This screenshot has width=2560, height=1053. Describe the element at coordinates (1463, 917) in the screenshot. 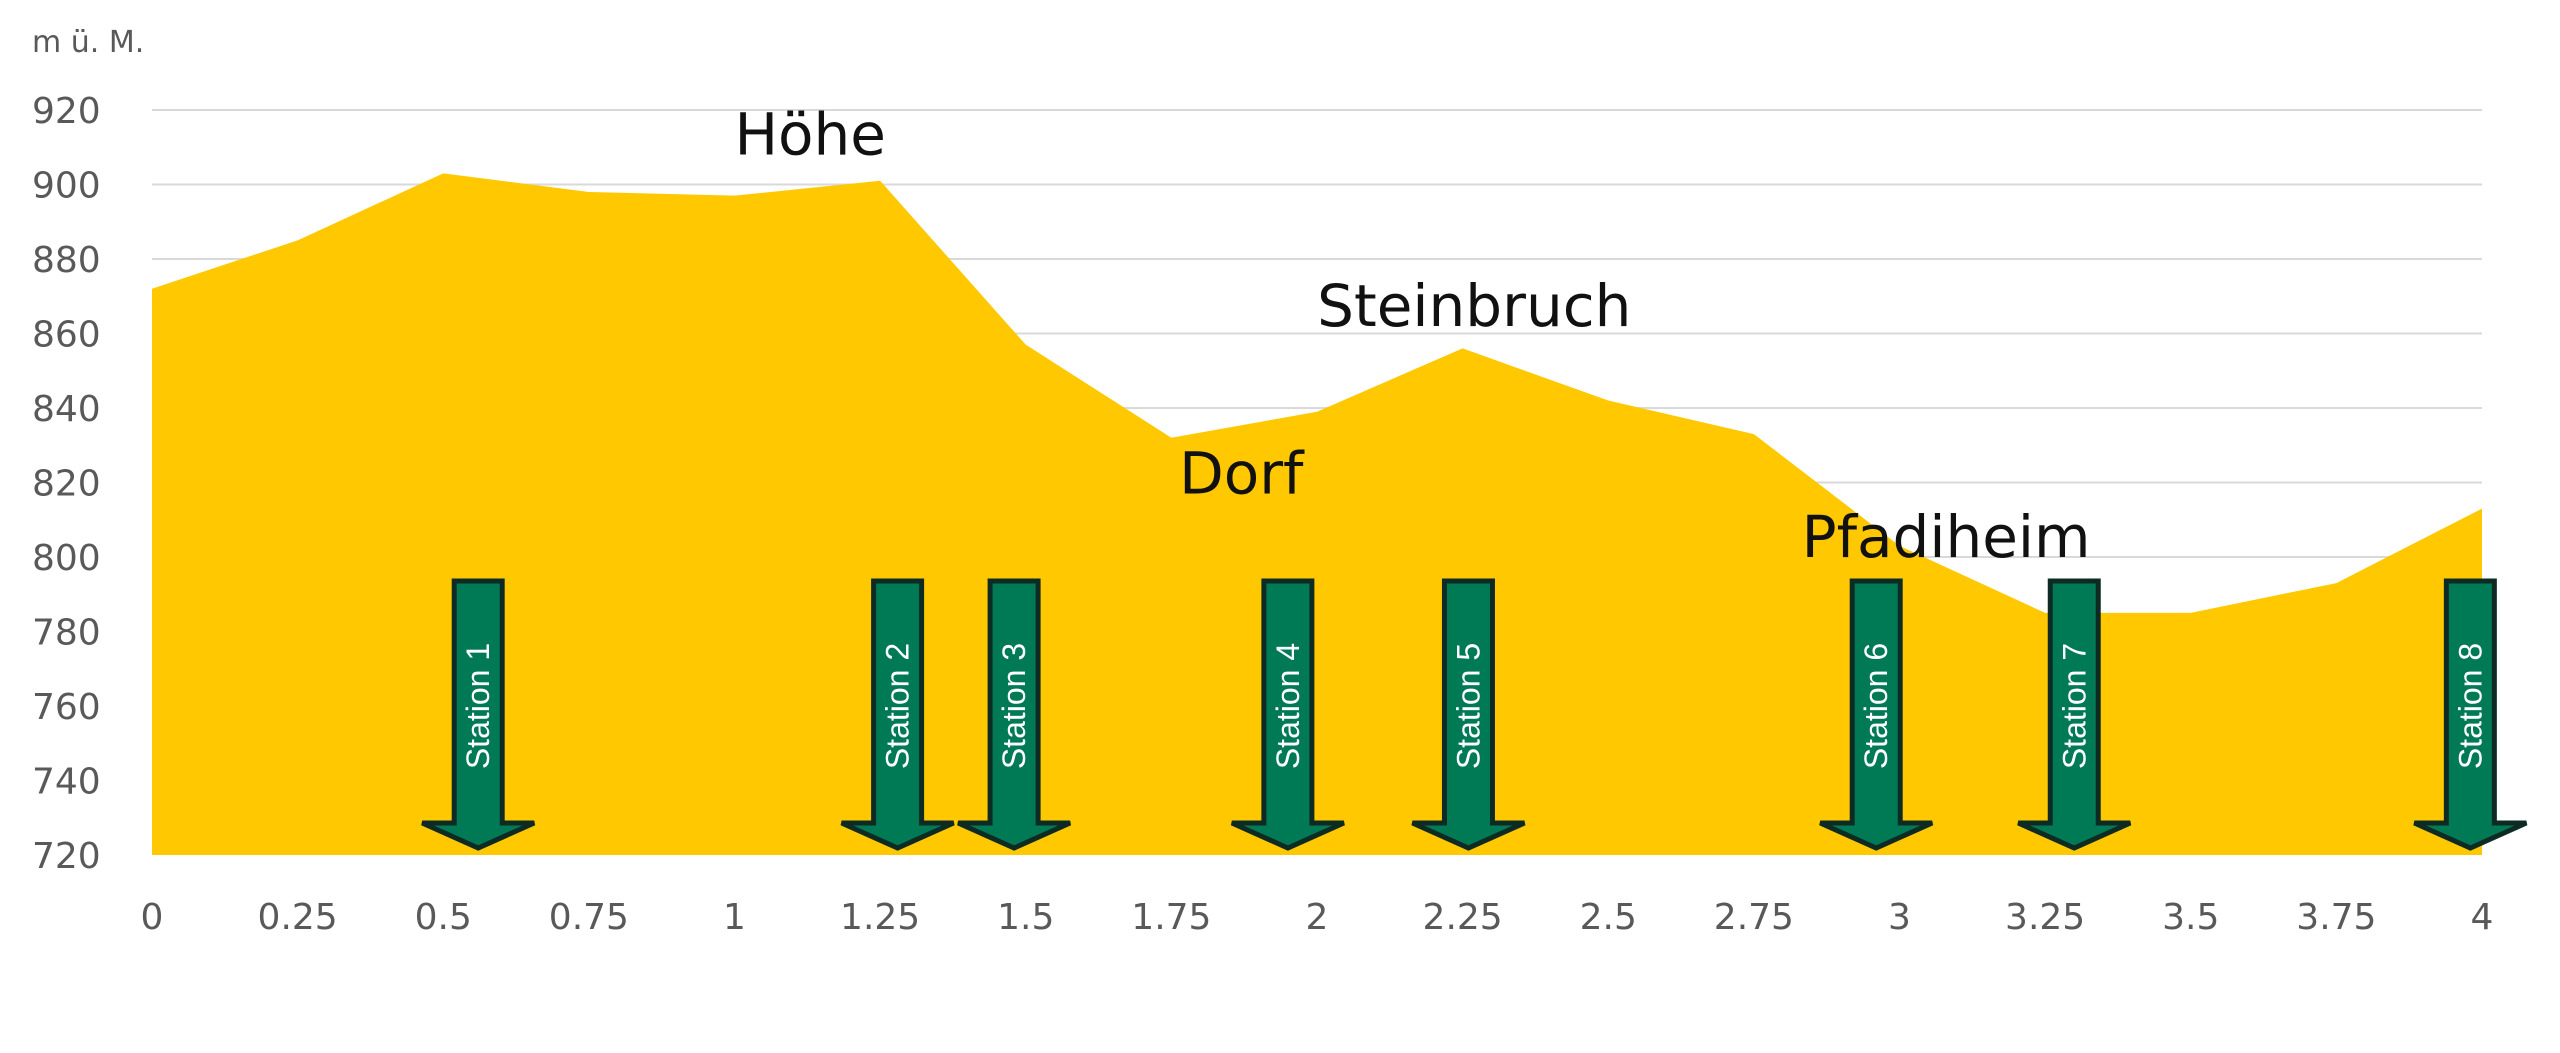

I see `x-tick-label: 2.25` at that location.